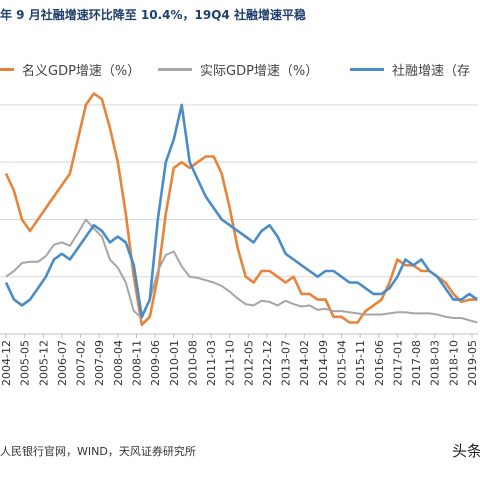 The width and height of the screenshot is (480, 480). I want to click on x-tick-label: 2010-08, so click(192, 363).